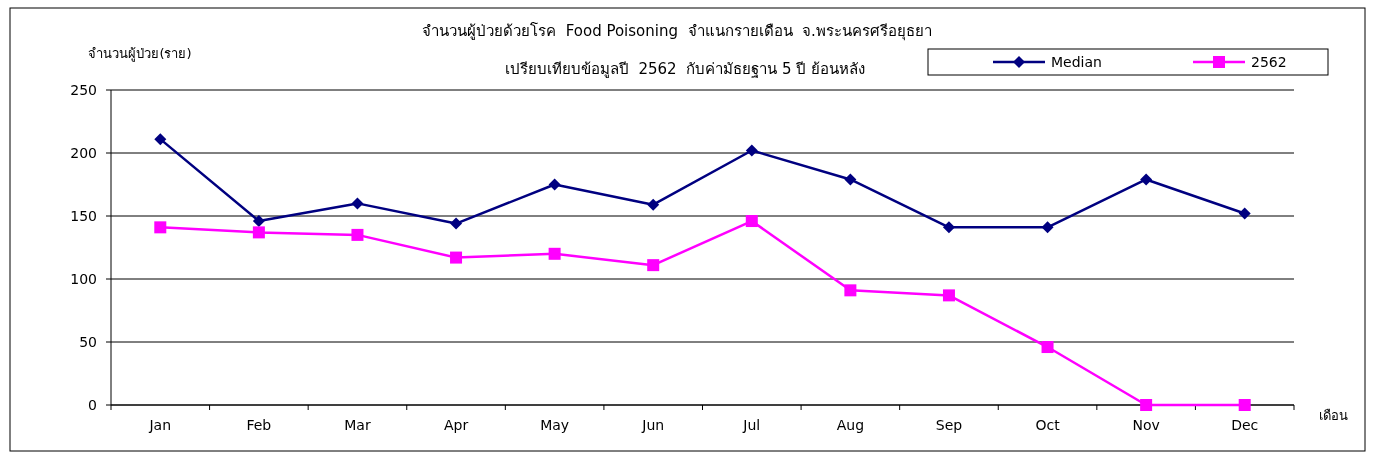 This screenshot has width=1373, height=456. Describe the element at coordinates (653, 425) in the screenshot. I see `x-tick-label: Jun` at that location.